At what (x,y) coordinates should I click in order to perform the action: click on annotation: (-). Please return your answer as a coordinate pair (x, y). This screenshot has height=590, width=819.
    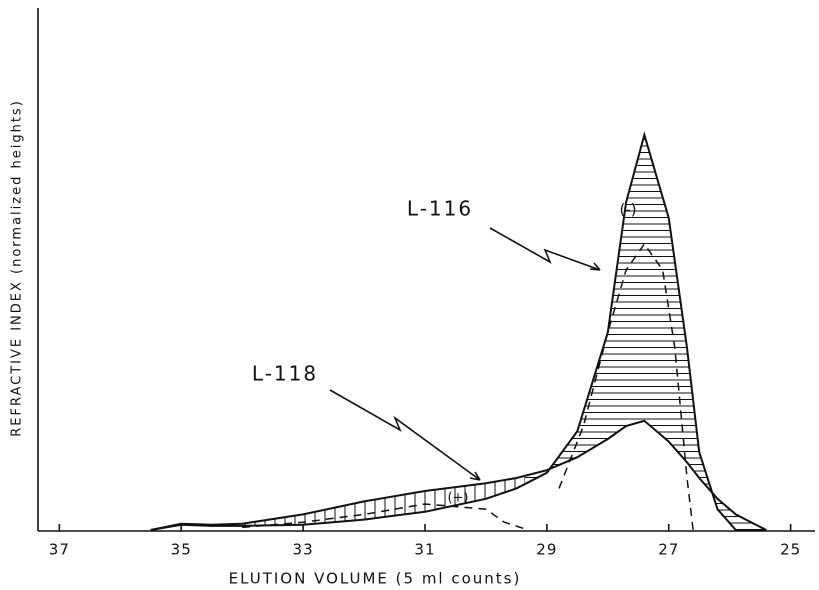
    Looking at the image, I should click on (627, 210).